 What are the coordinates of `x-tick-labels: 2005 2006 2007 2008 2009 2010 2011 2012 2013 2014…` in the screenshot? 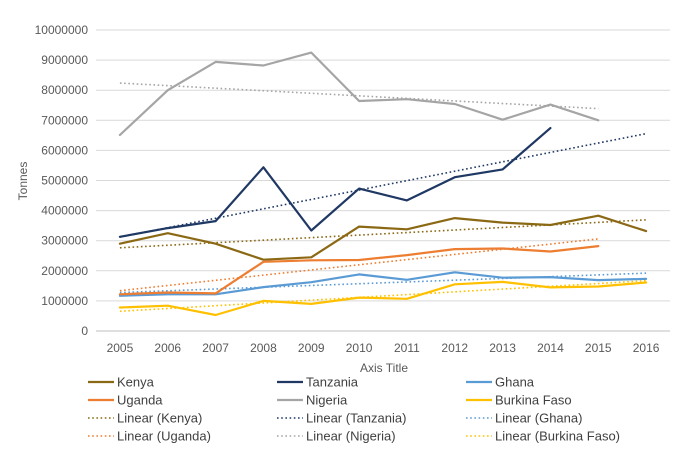 It's located at (383, 348).